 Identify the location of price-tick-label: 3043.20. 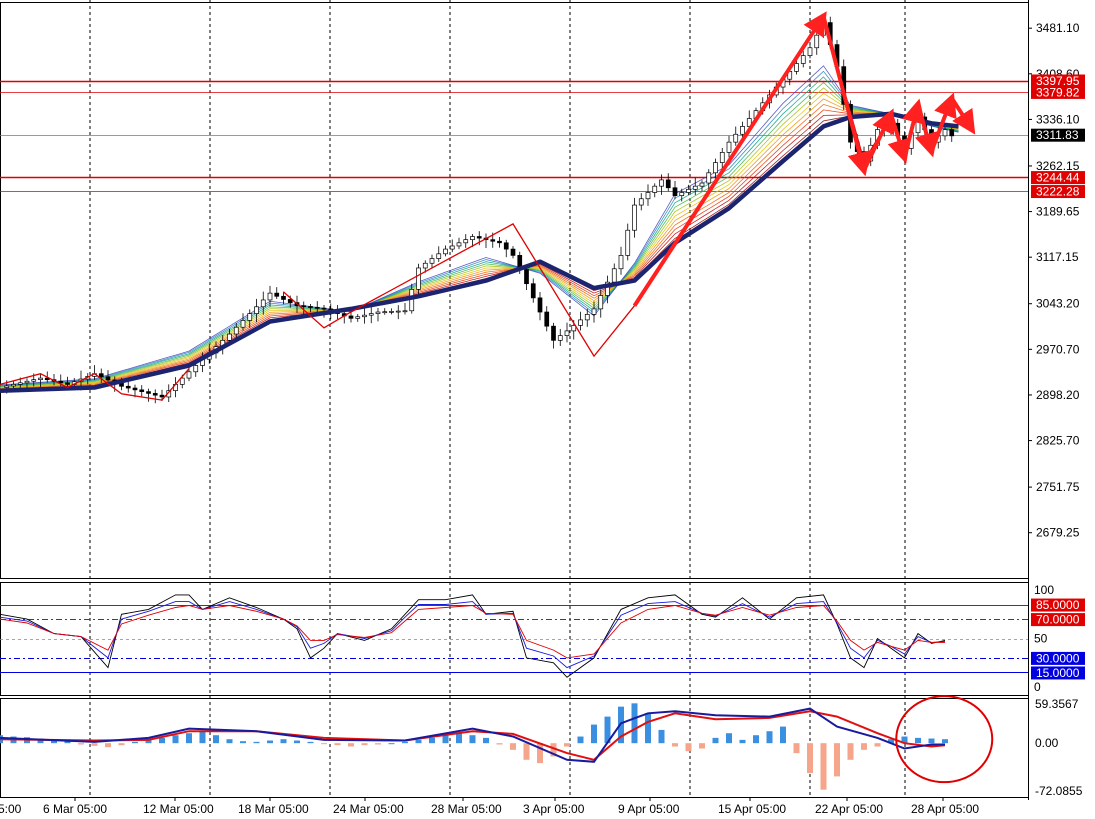
(1058, 304).